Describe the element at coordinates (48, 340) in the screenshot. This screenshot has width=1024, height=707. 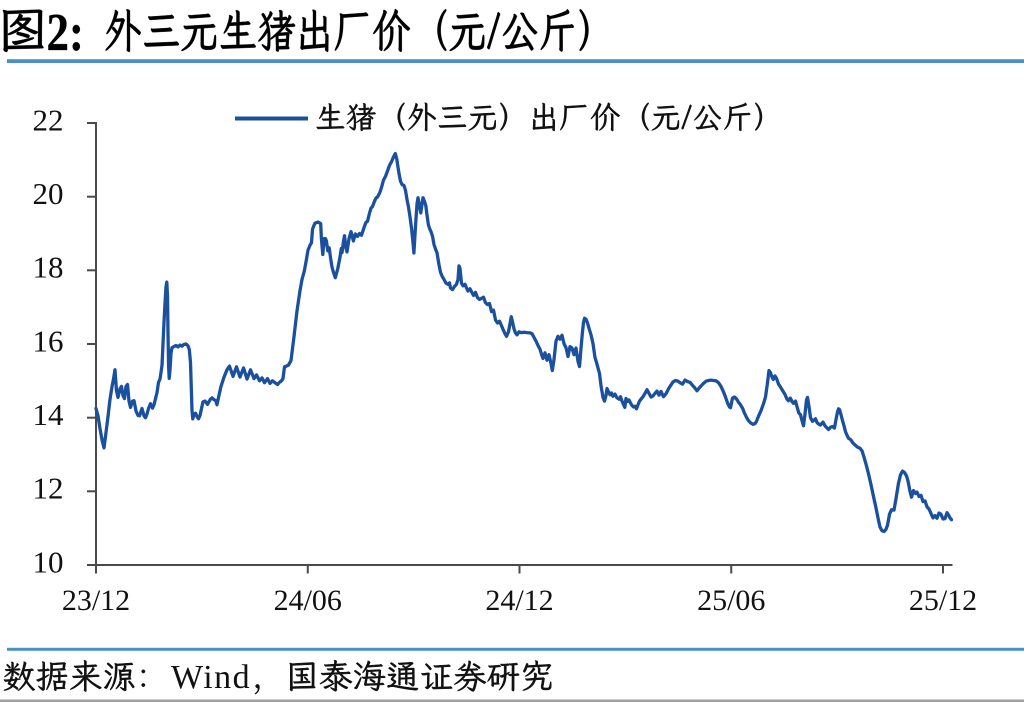
I see `svg-text: 16` at that location.